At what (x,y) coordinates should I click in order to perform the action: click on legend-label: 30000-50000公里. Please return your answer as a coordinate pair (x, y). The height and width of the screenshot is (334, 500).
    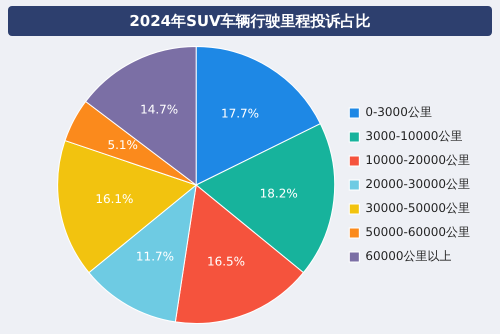
    Looking at the image, I should click on (417, 208).